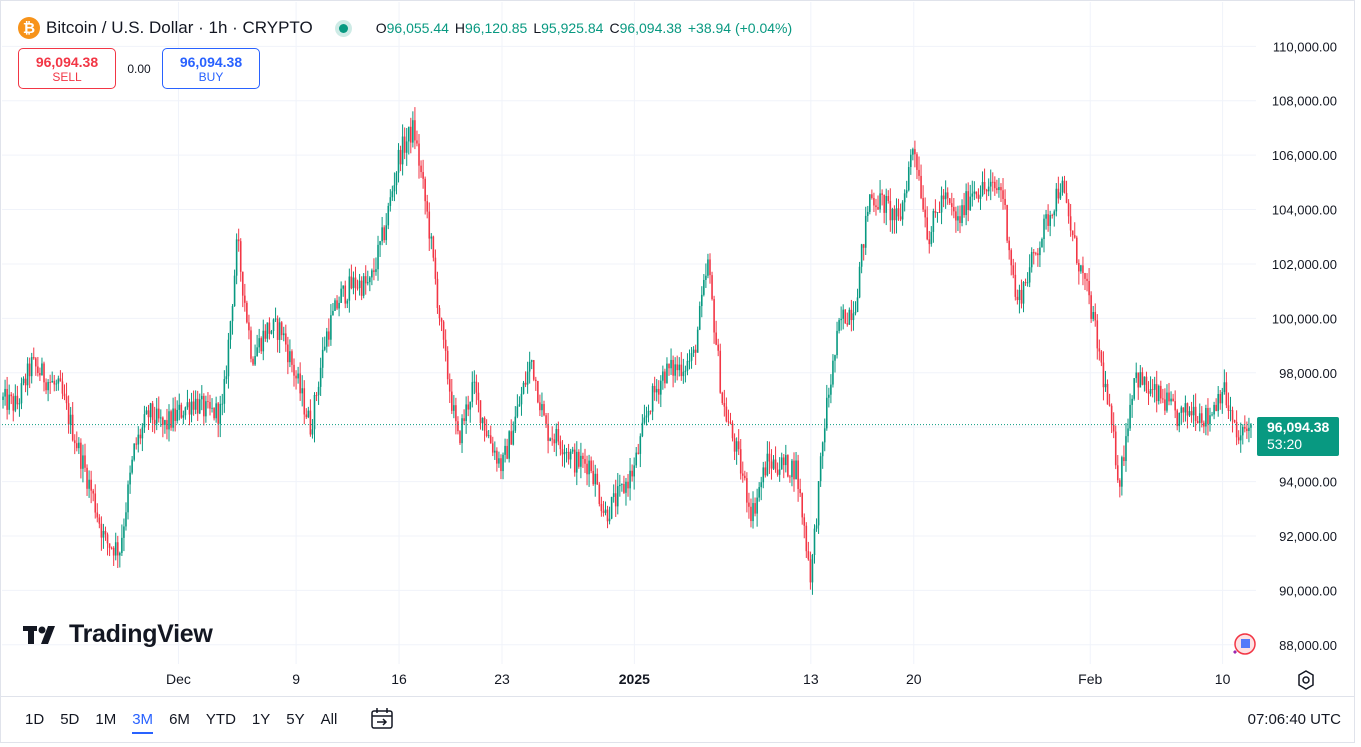 Image resolution: width=1361 pixels, height=747 pixels. I want to click on news-icon, so click(1243, 644).